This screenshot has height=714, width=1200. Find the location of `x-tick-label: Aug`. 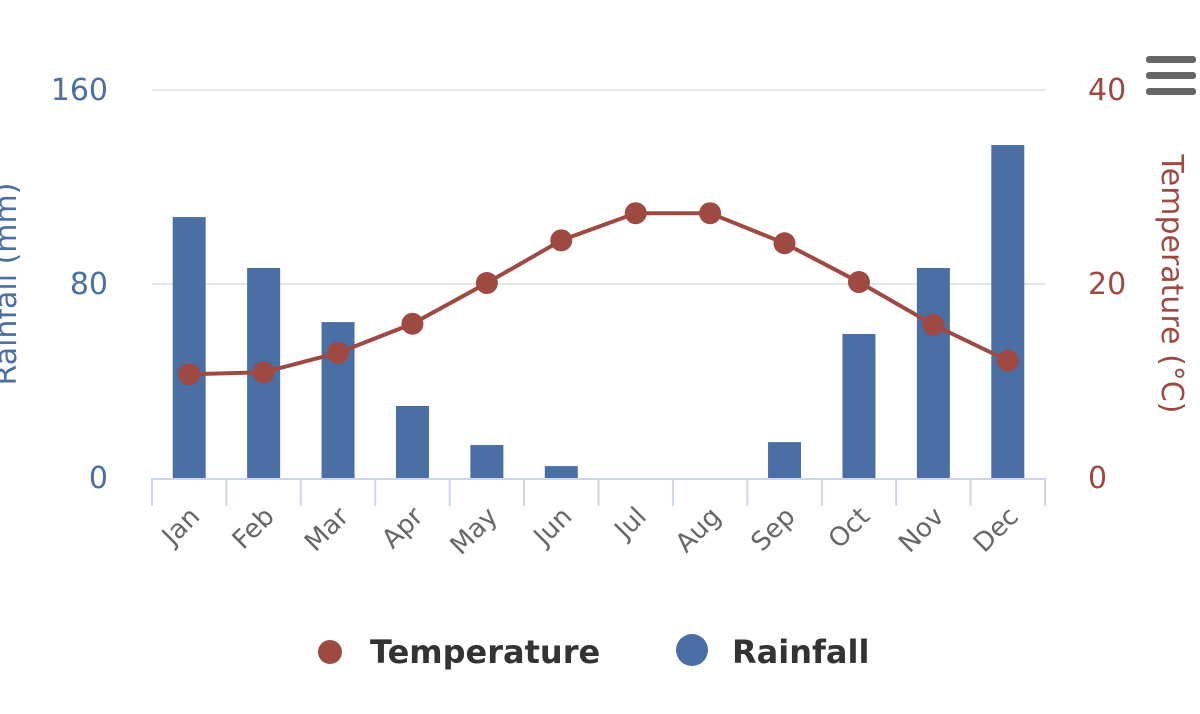

x-tick-label: Aug is located at coordinates (698, 530).